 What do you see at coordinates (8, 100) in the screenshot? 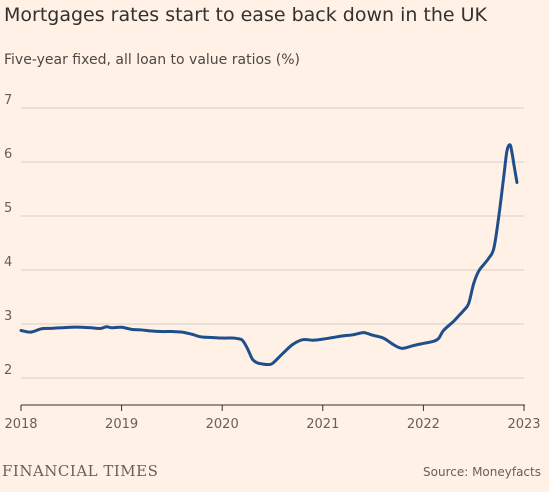
I see `y-tick-label: 7` at bounding box center [8, 100].